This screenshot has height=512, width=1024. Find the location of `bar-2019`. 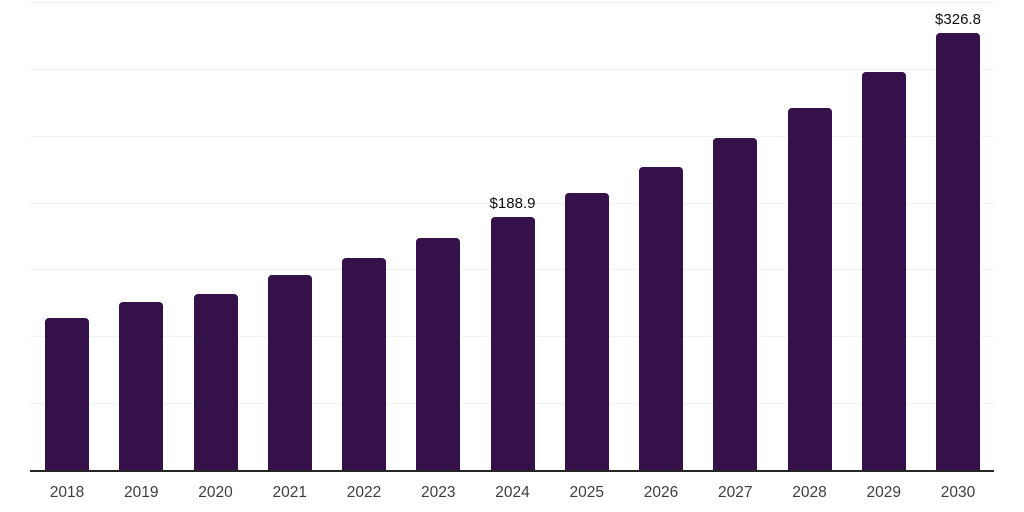

bar-2019 is located at coordinates (141, 386).